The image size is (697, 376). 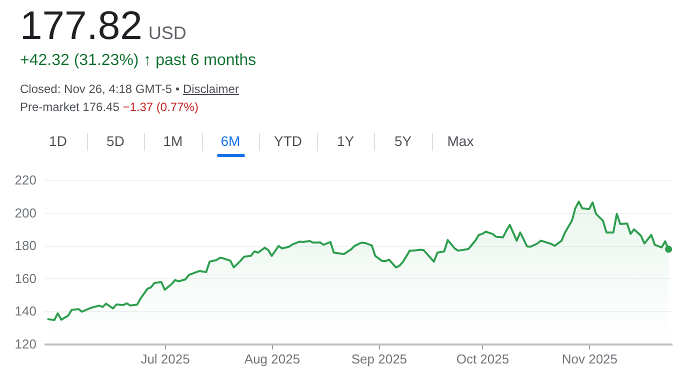 What do you see at coordinates (58, 141) in the screenshot?
I see `text: 1D` at bounding box center [58, 141].